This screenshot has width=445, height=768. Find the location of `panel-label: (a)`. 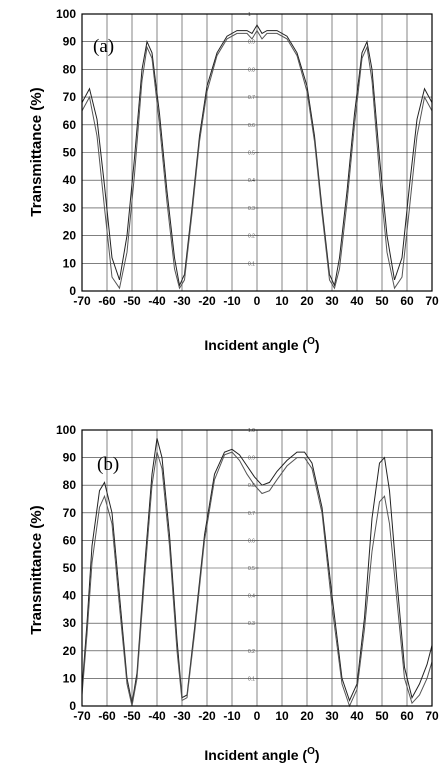

panel-label: (a) is located at coordinates (103, 46).